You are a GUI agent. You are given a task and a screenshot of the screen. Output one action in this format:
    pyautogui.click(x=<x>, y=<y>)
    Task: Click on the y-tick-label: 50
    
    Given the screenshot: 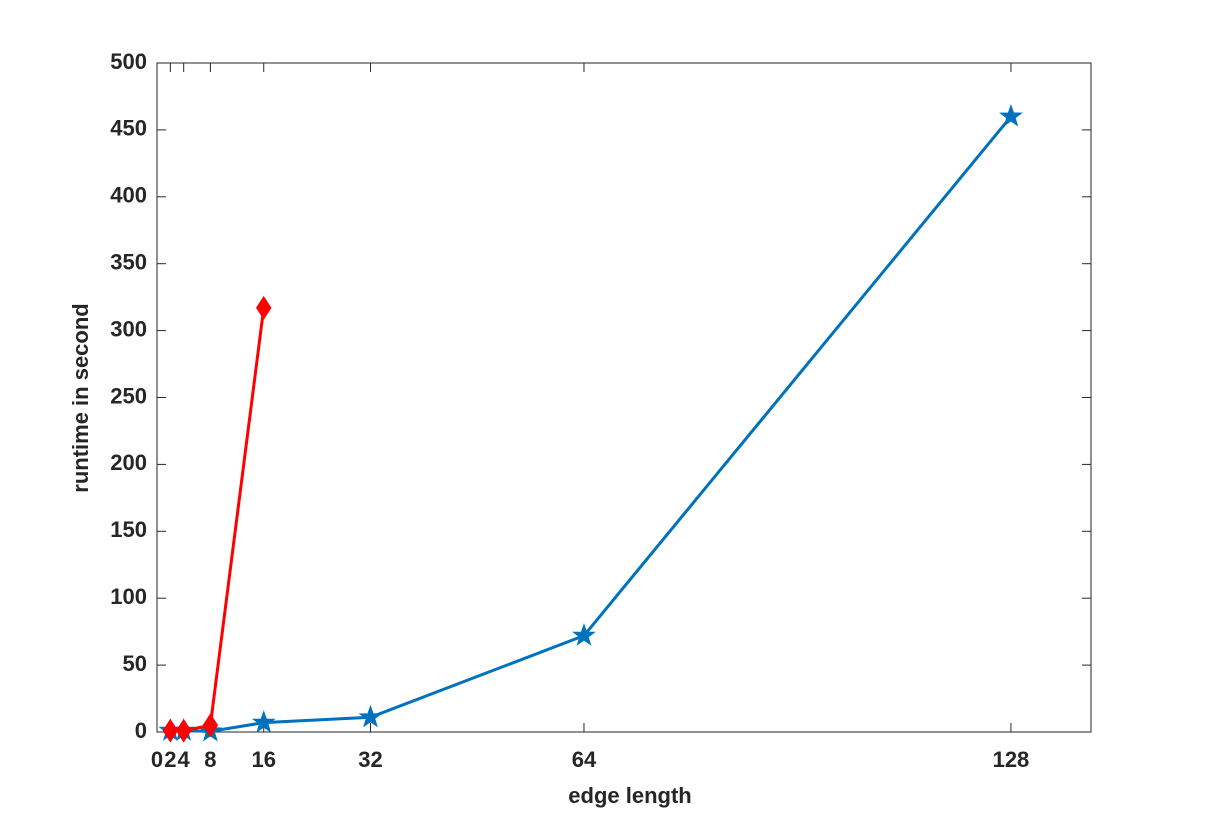 What is the action you would take?
    pyautogui.click(x=135, y=663)
    